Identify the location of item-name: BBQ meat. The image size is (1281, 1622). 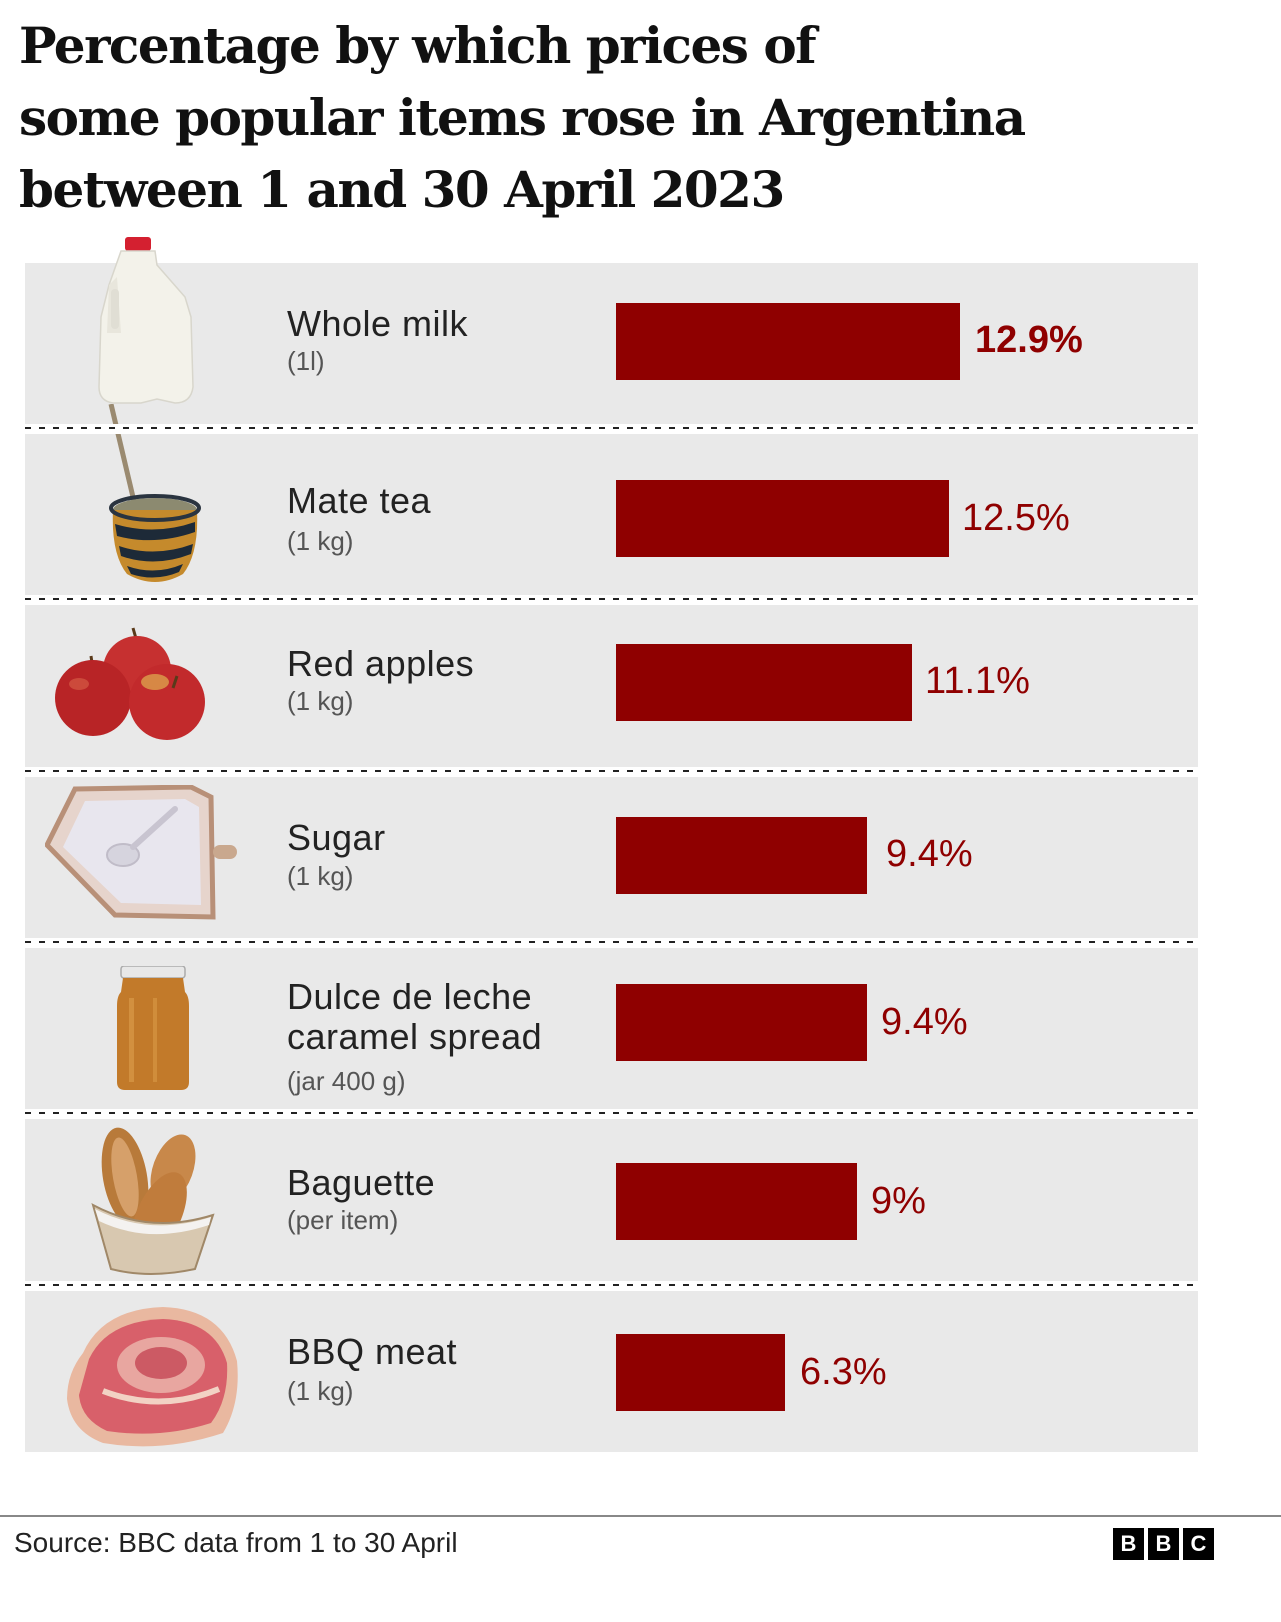
(372, 1351).